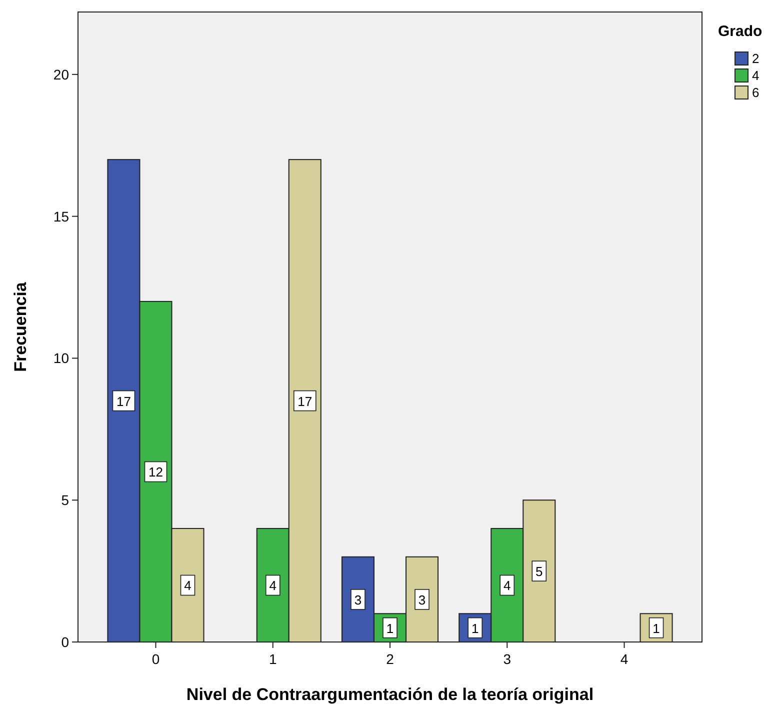  I want to click on x-tick-label: 0, so click(156, 659).